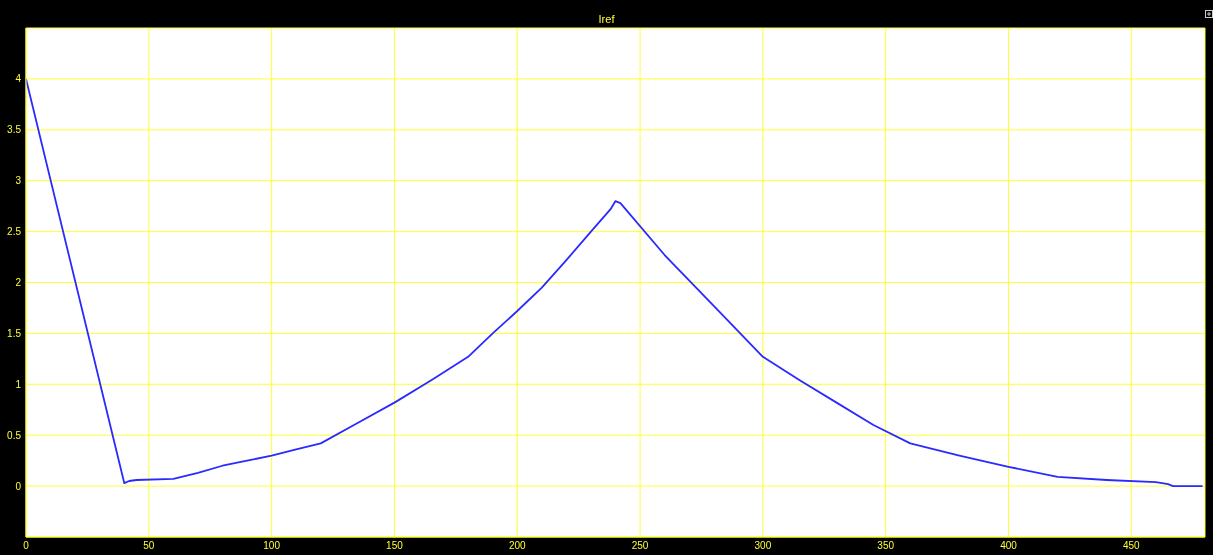 The width and height of the screenshot is (1213, 555). What do you see at coordinates (14, 130) in the screenshot?
I see `y-tick-label: 3.5` at bounding box center [14, 130].